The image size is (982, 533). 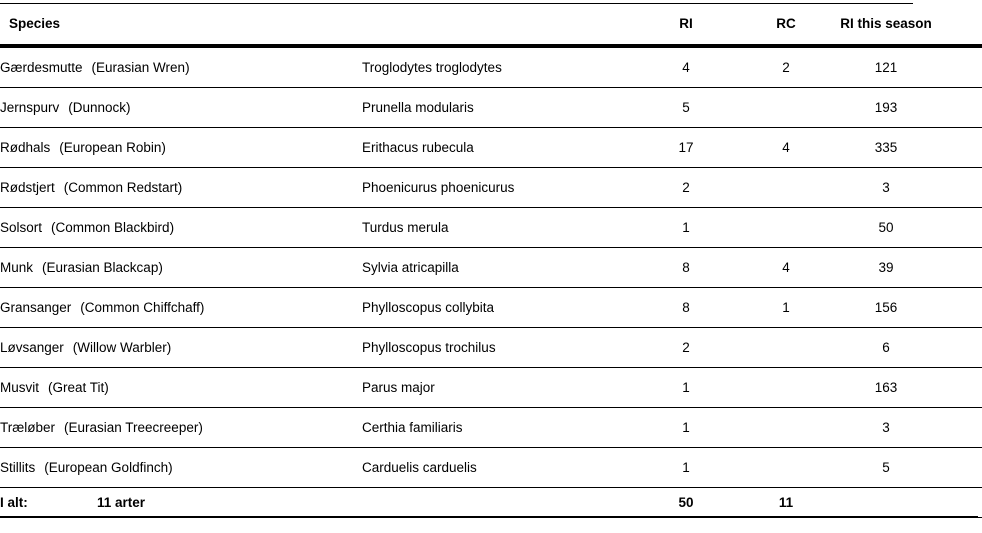 I want to click on english-name: (Eurasian Wren), so click(x=140, y=67).